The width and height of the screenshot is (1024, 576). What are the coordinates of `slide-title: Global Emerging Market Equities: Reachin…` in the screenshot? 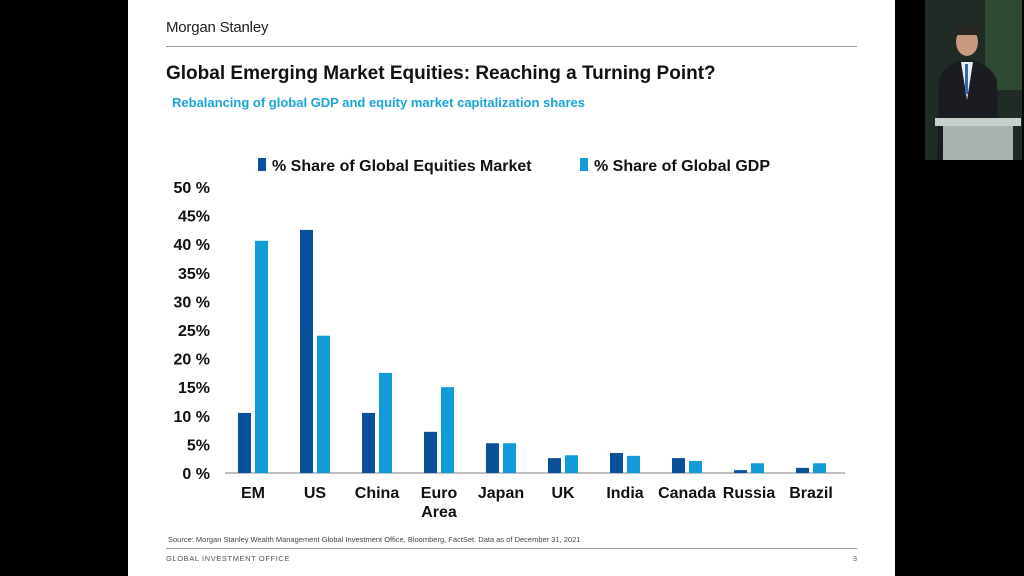 It's located at (441, 73).